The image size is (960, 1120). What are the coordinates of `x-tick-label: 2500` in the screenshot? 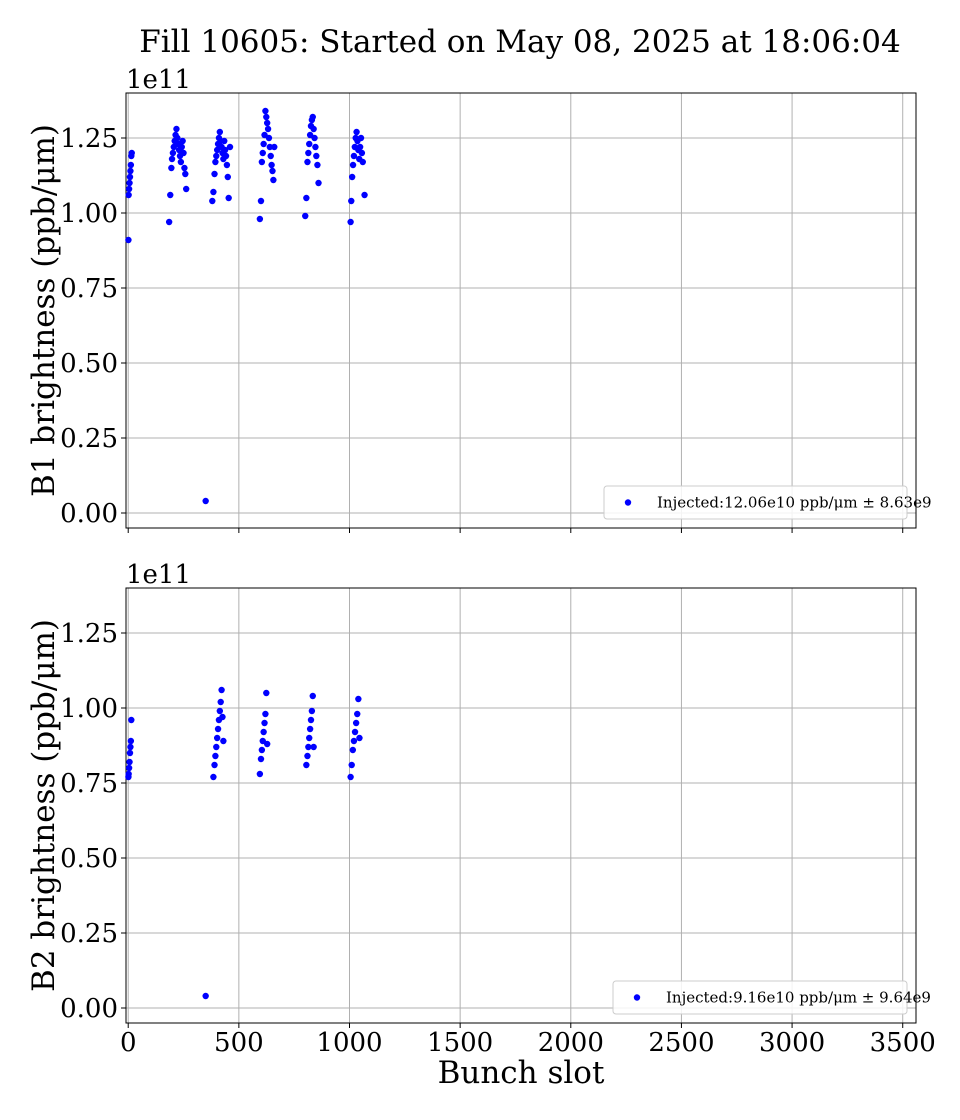 It's located at (681, 1043).